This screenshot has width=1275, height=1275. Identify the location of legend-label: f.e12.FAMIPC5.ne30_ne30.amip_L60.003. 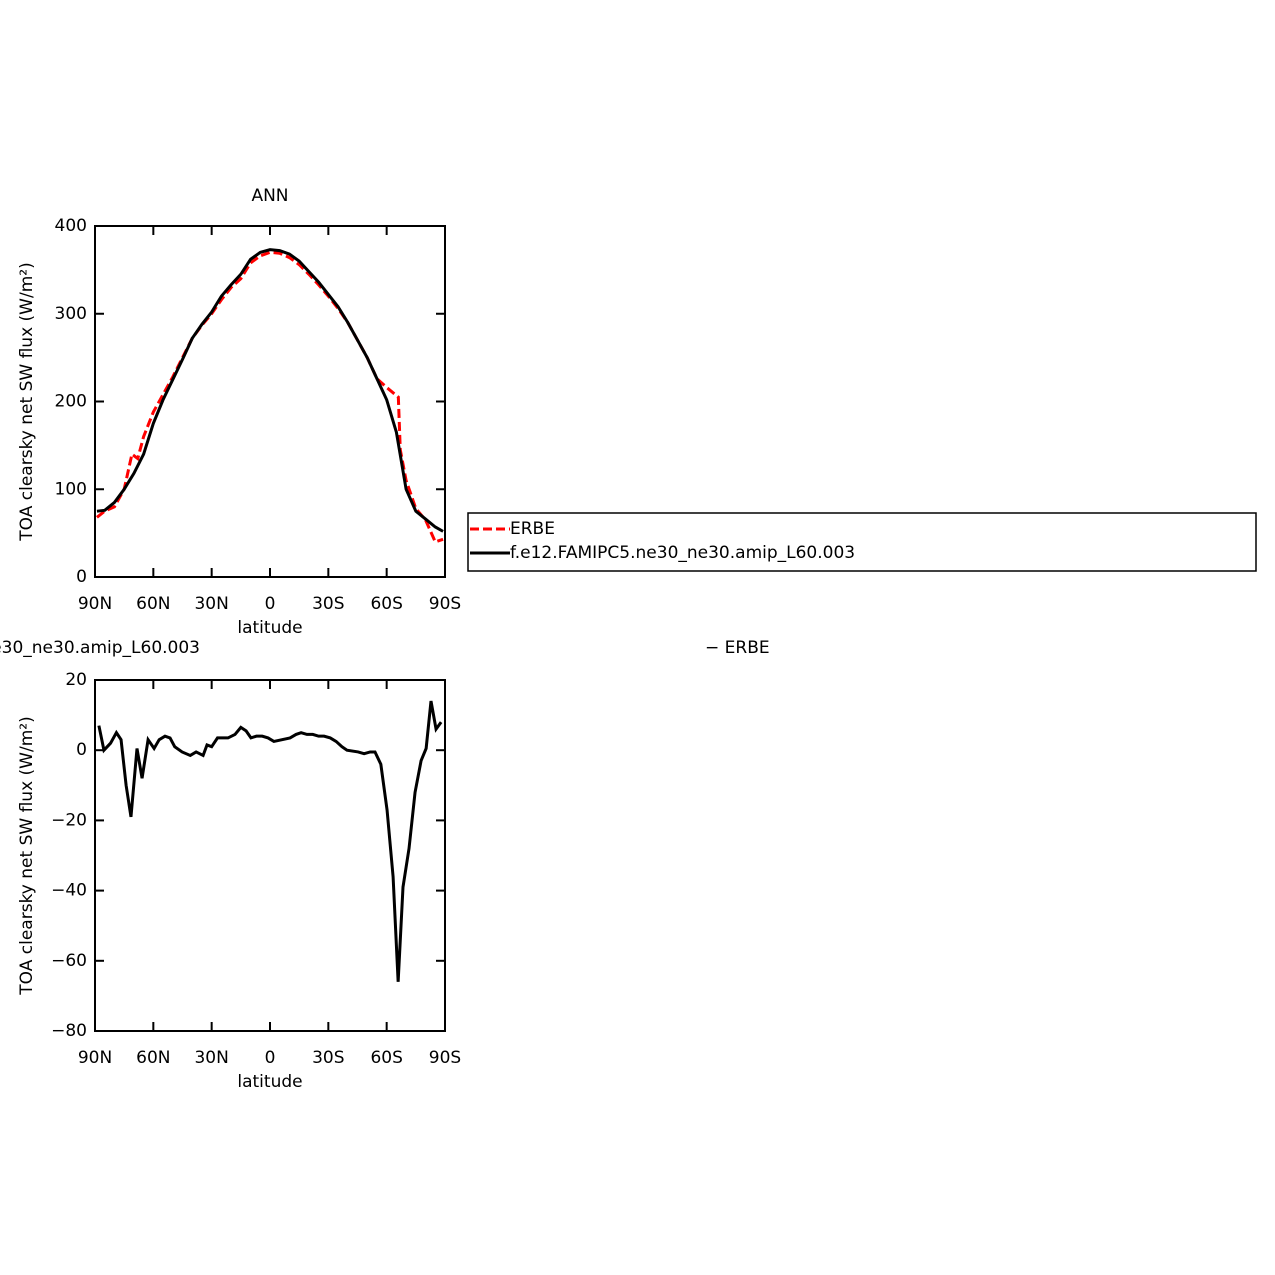
(682, 553).